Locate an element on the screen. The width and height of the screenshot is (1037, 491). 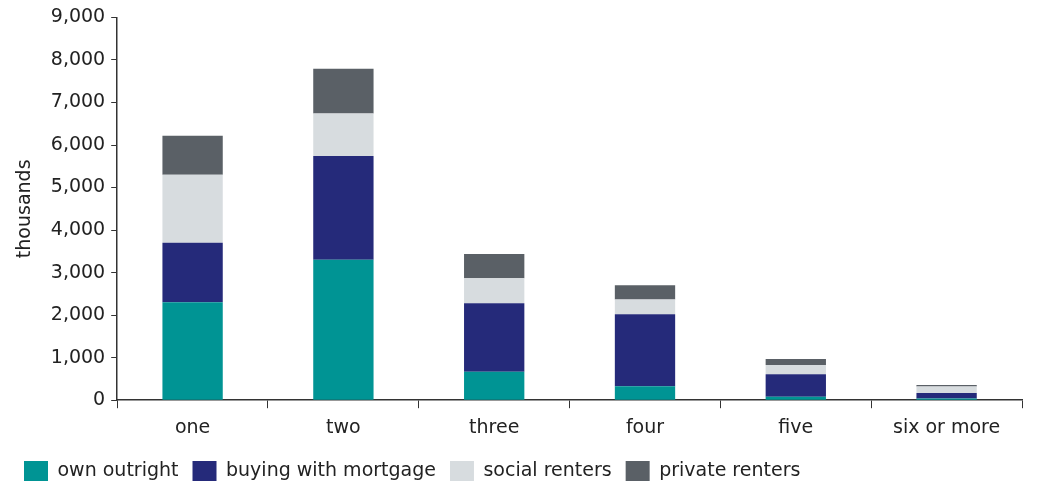
y-tick-label: 7,000 is located at coordinates (78, 100).